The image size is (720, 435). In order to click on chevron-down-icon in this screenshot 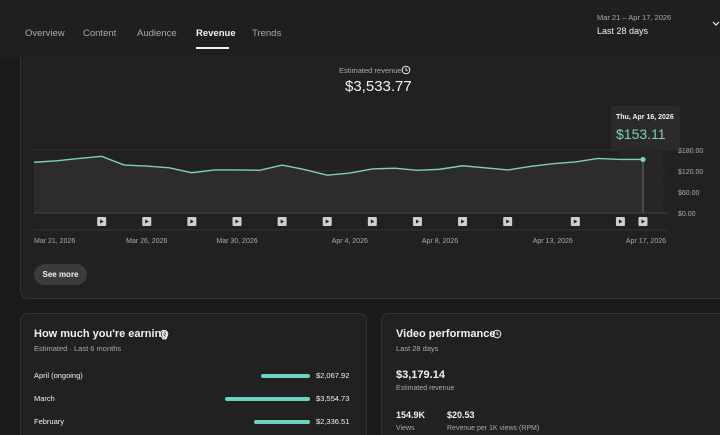, I will do `click(716, 24)`.